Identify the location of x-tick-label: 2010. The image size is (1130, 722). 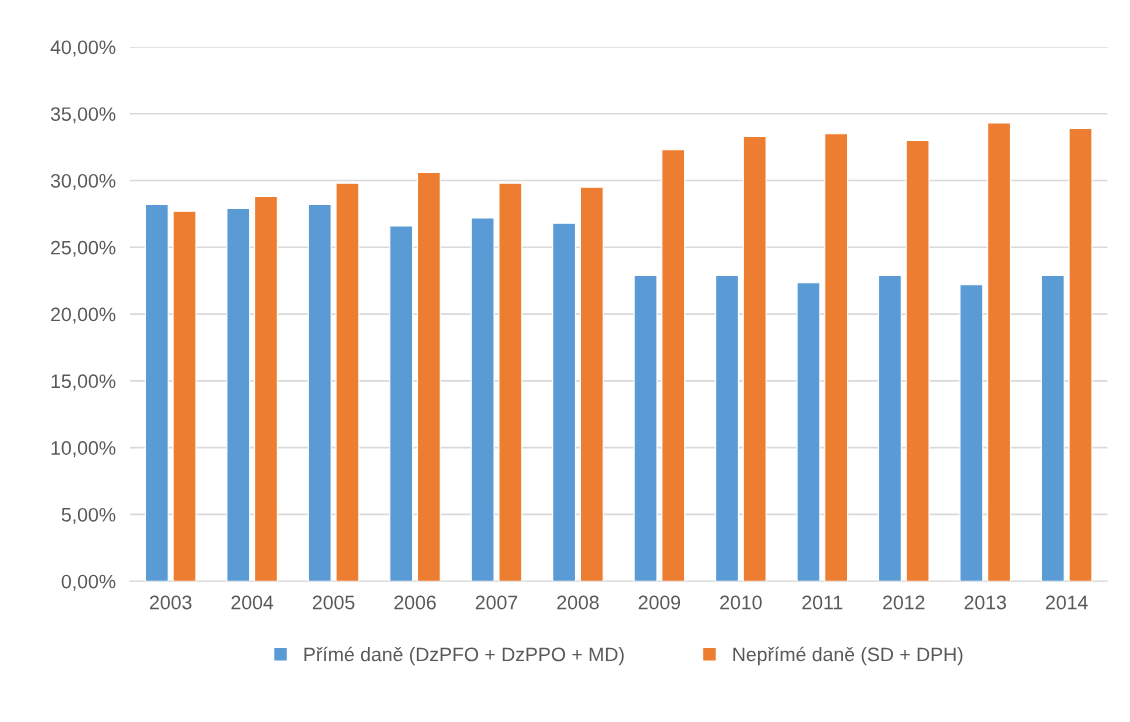
(741, 602).